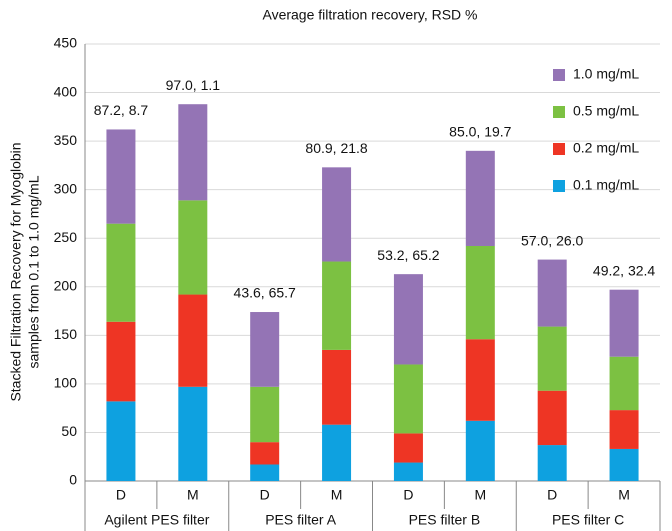 This screenshot has height=531, width=672. Describe the element at coordinates (588, 520) in the screenshot. I see `group-label: PES filter C` at that location.